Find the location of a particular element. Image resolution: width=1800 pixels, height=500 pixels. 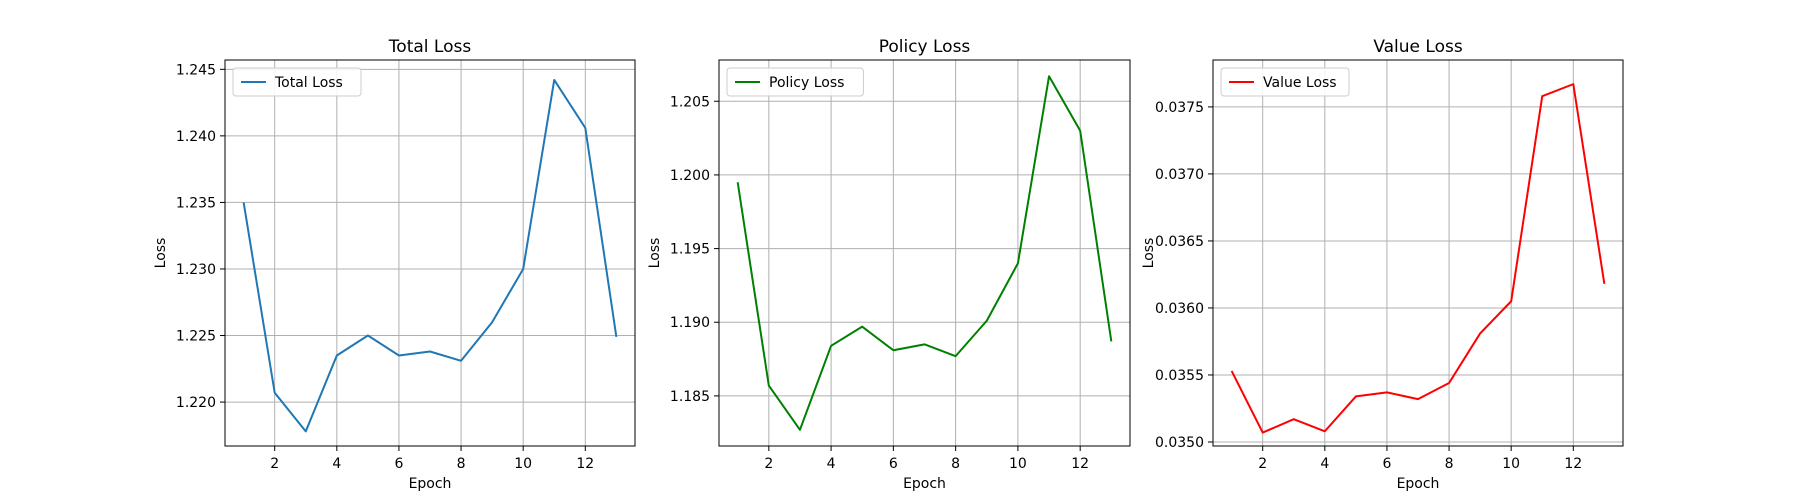

legend: Policy Loss is located at coordinates (795, 82).